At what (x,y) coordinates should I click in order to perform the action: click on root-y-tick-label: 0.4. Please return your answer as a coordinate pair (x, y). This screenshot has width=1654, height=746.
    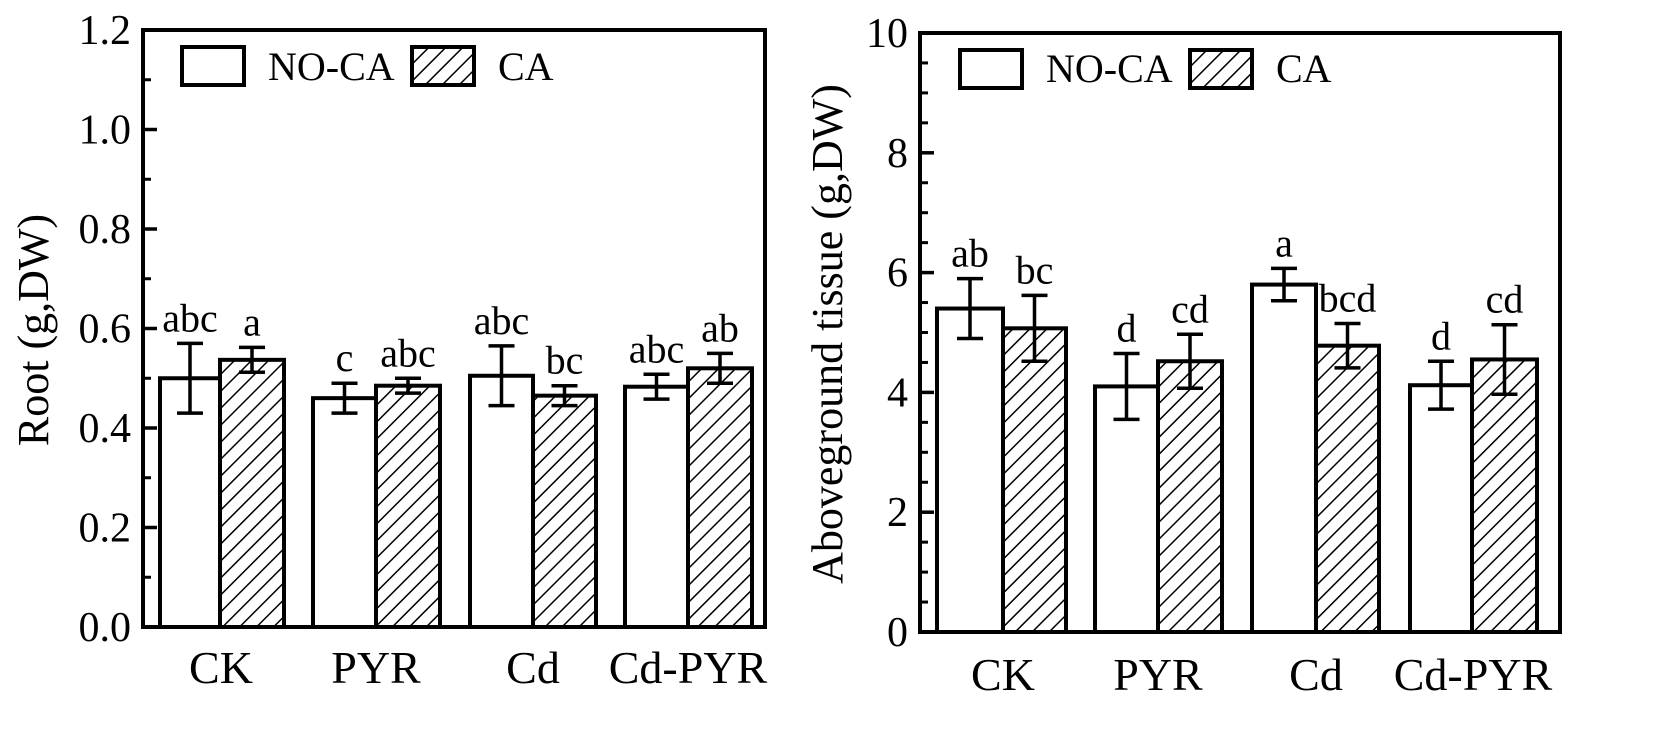
    Looking at the image, I should click on (105, 429).